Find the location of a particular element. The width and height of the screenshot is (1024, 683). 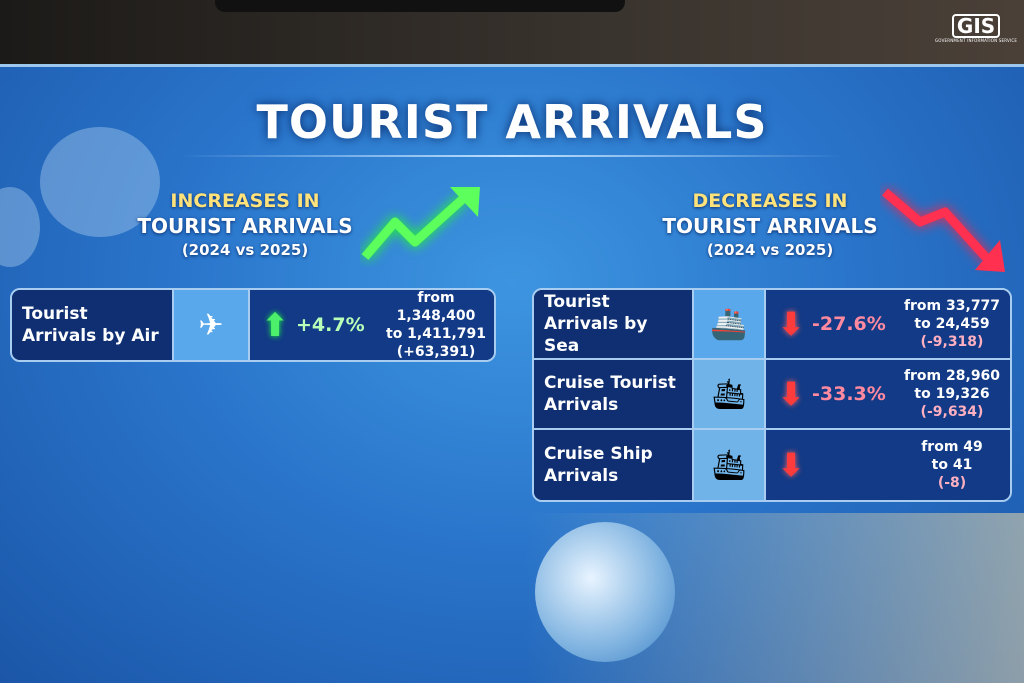

change-range: from 1,348,400 to 1,411,791 (+63,391) is located at coordinates (436, 325).